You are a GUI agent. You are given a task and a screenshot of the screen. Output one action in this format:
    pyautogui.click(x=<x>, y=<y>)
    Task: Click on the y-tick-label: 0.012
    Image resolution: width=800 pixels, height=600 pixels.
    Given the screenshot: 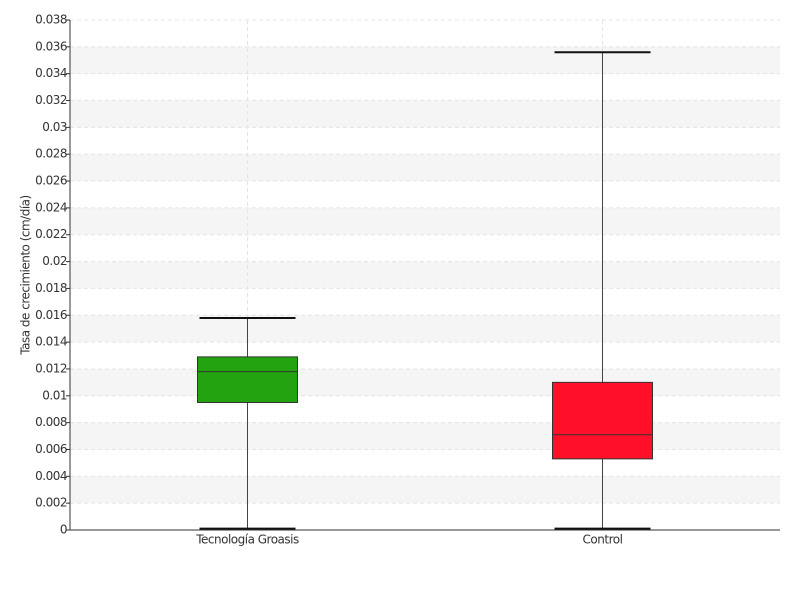 What is the action you would take?
    pyautogui.click(x=51, y=368)
    